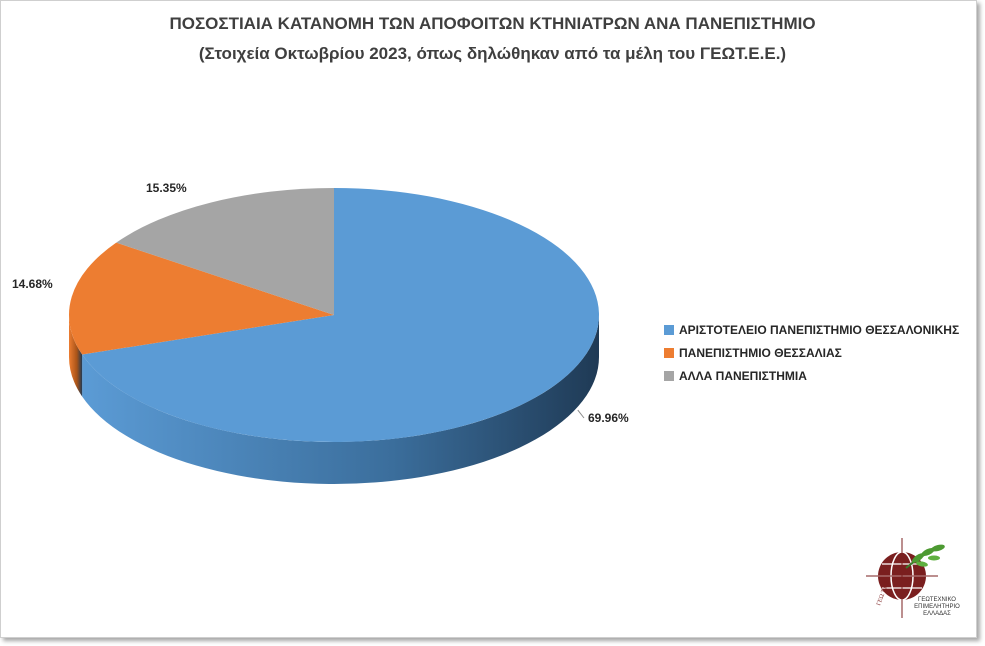  I want to click on geotee-logo: ΓΕΩ.Τ.Ε.Ε., so click(915, 580).